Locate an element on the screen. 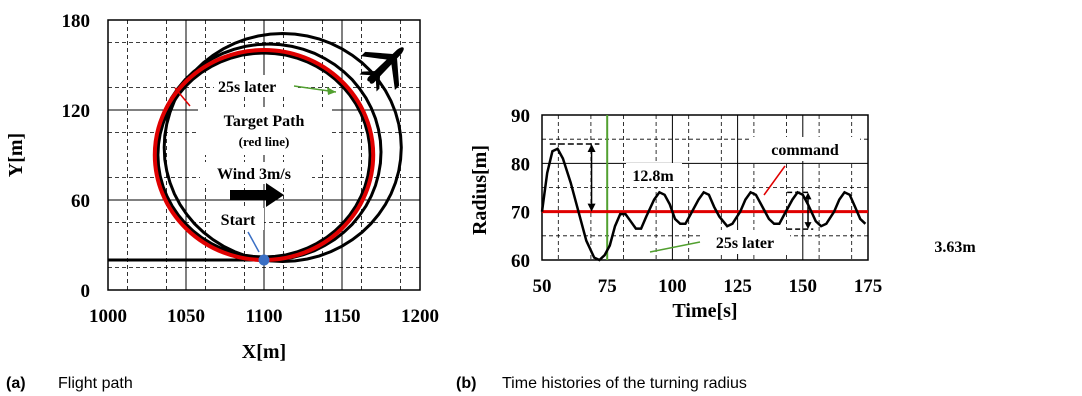  x-tick-label-a: 1000 is located at coordinates (108, 316).